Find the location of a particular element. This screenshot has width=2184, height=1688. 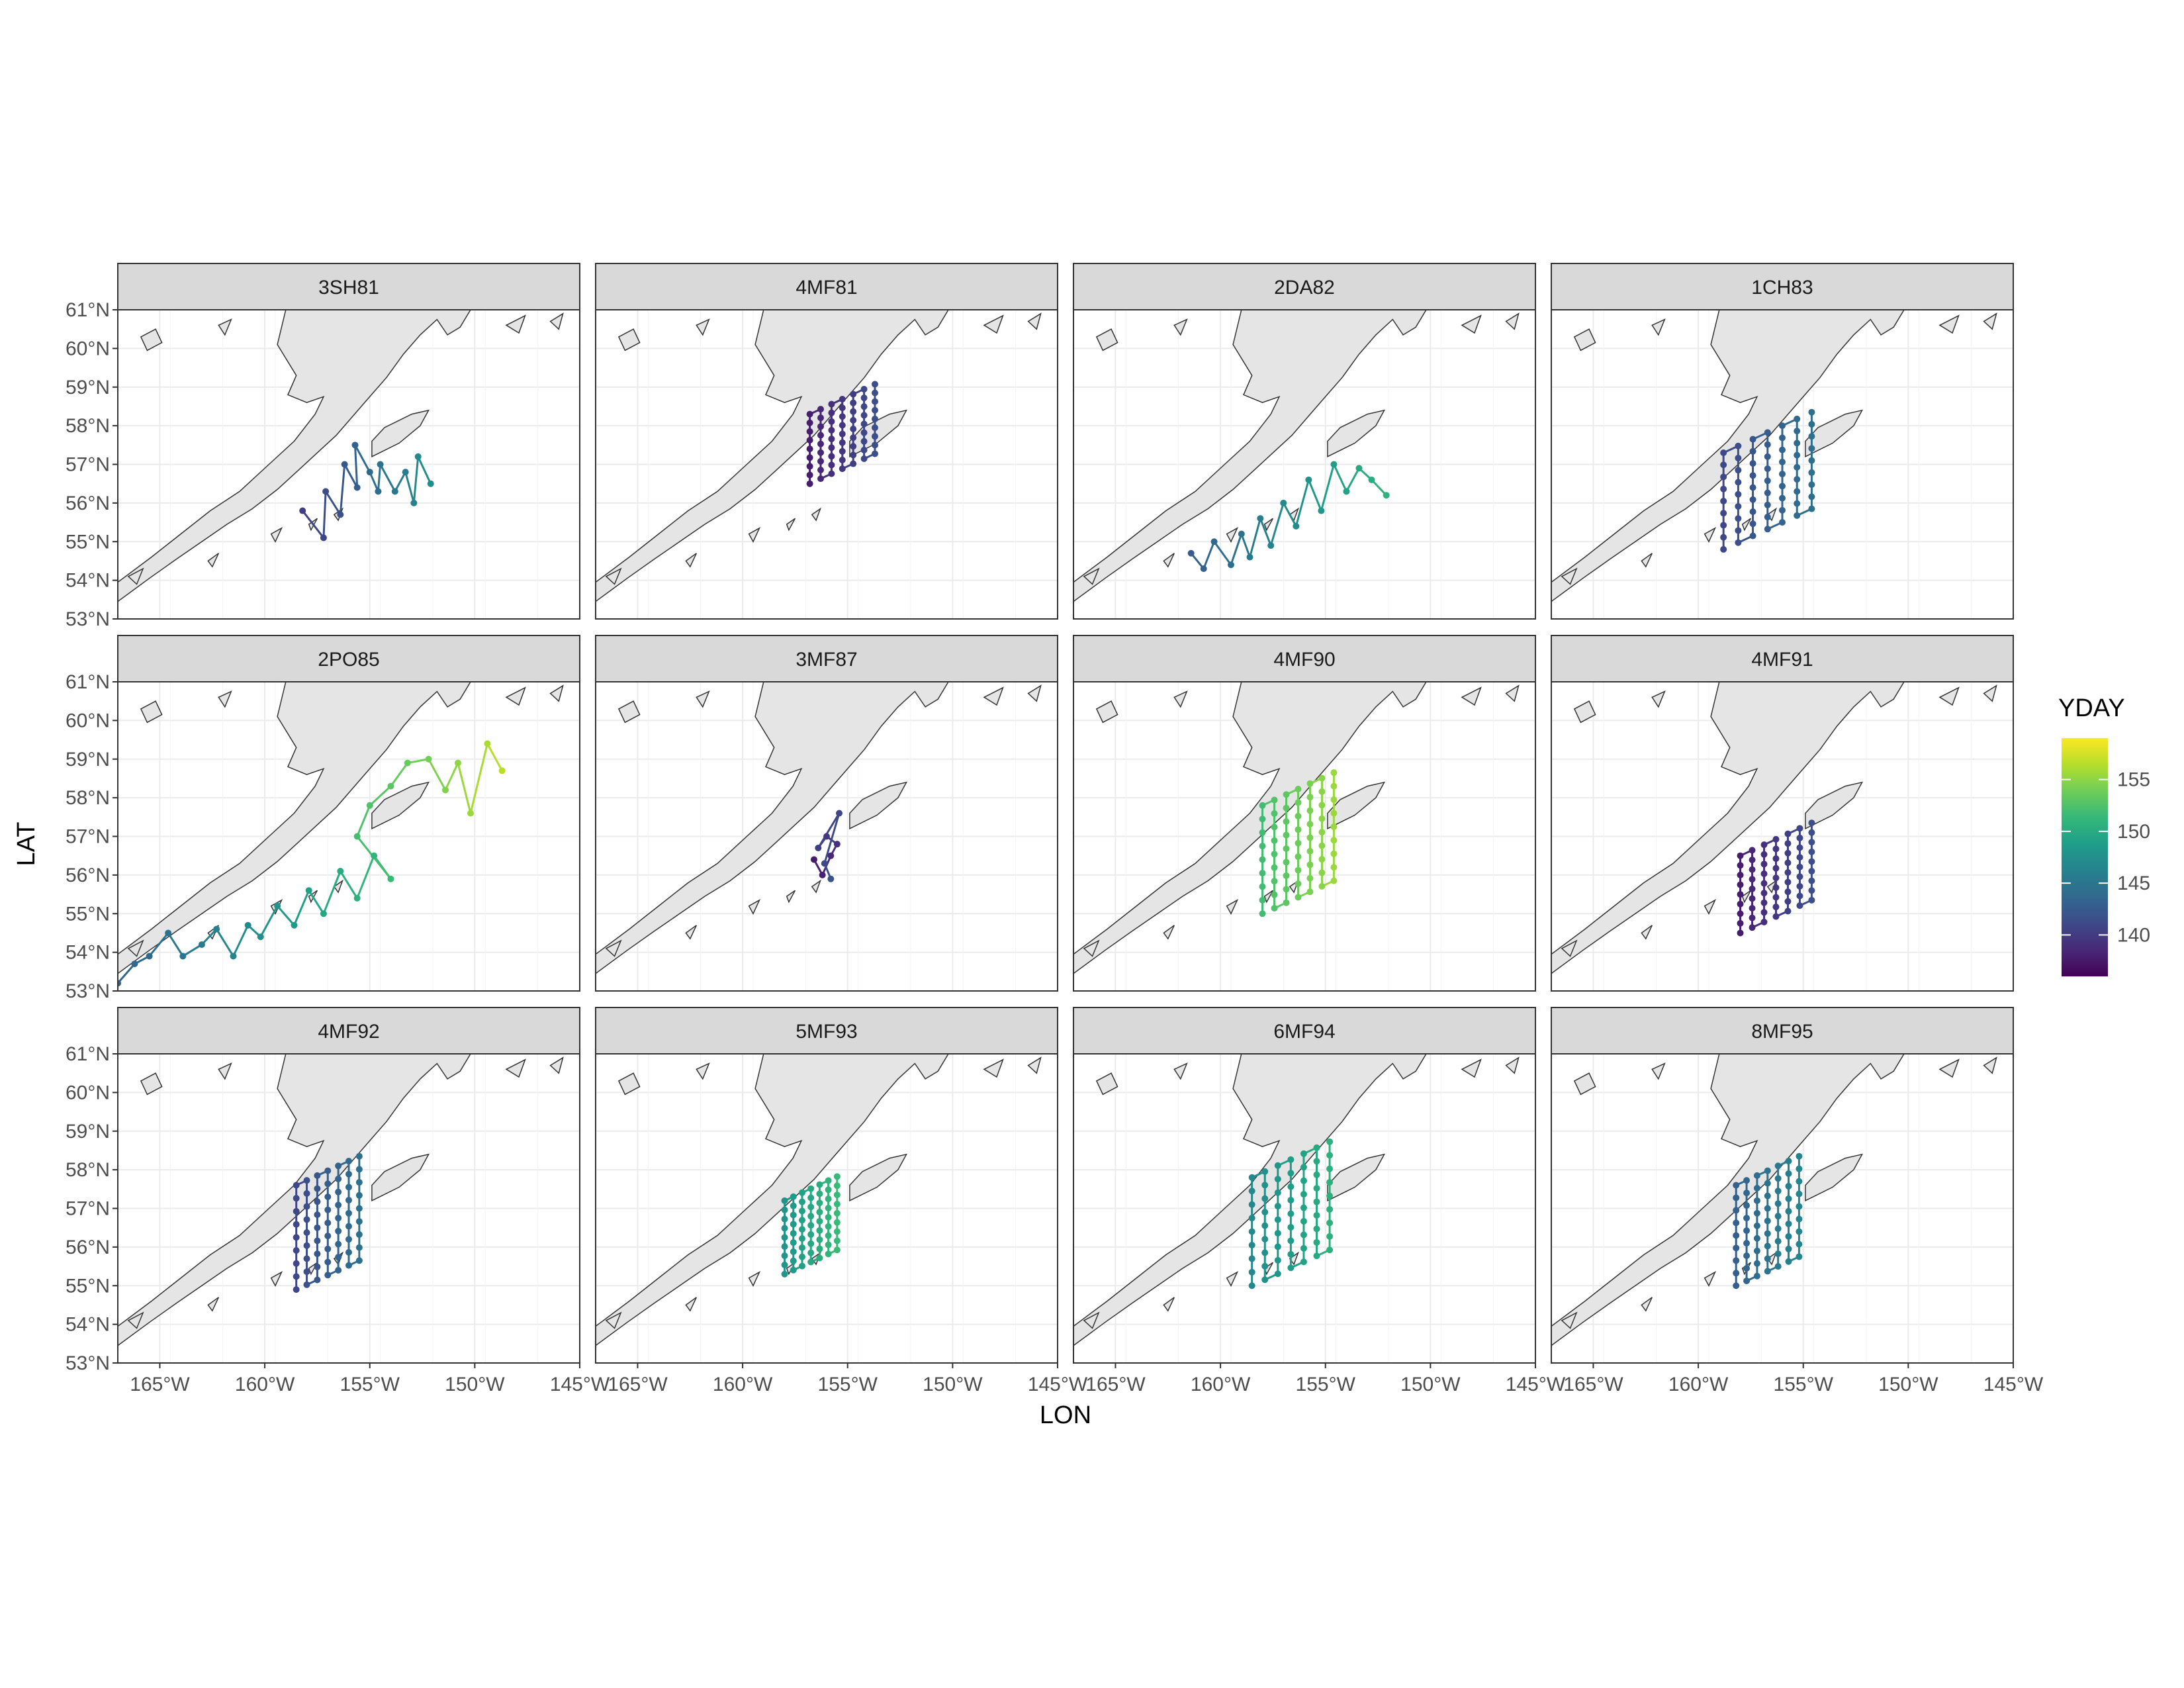

facet-8mf95: 8MF95 is located at coordinates (1783, 1185).